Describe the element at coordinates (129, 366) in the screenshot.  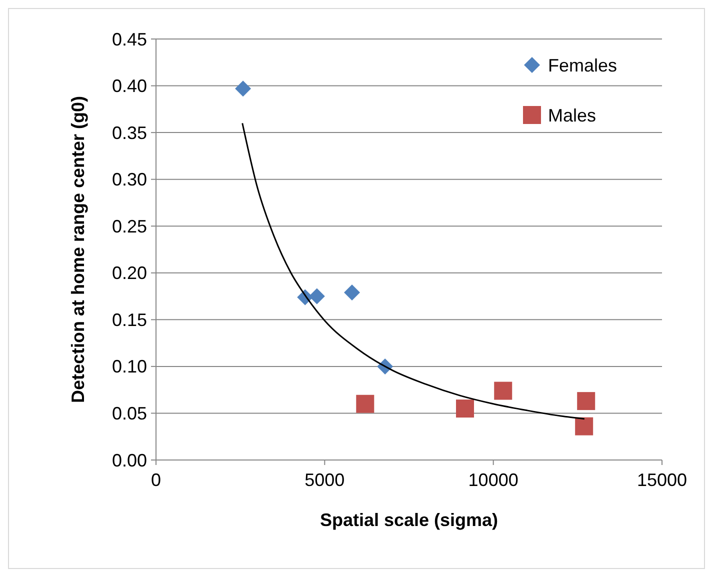
I see `y-tick-label: 0.10` at that location.